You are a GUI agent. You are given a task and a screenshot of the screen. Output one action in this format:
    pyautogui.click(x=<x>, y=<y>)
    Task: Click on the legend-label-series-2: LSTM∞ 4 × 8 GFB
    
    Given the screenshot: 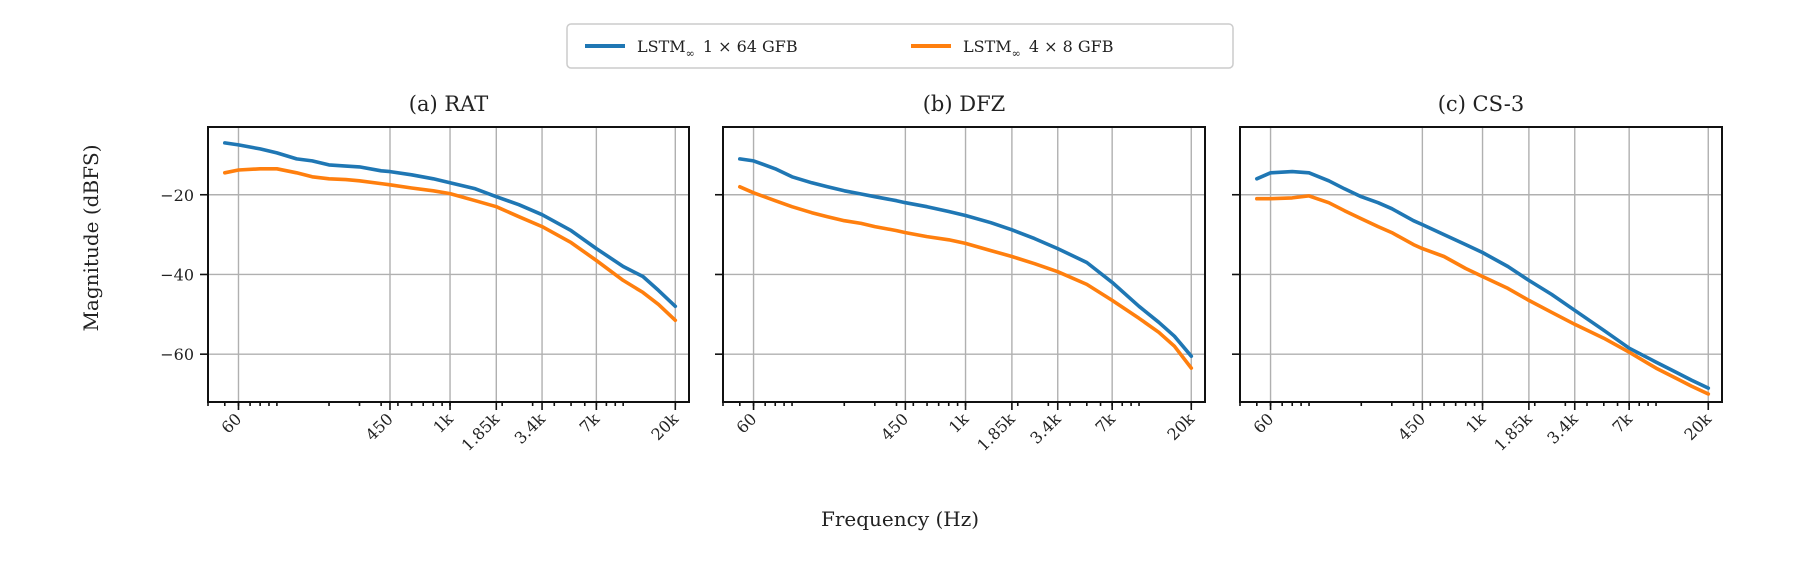 What is the action you would take?
    pyautogui.click(x=1038, y=48)
    